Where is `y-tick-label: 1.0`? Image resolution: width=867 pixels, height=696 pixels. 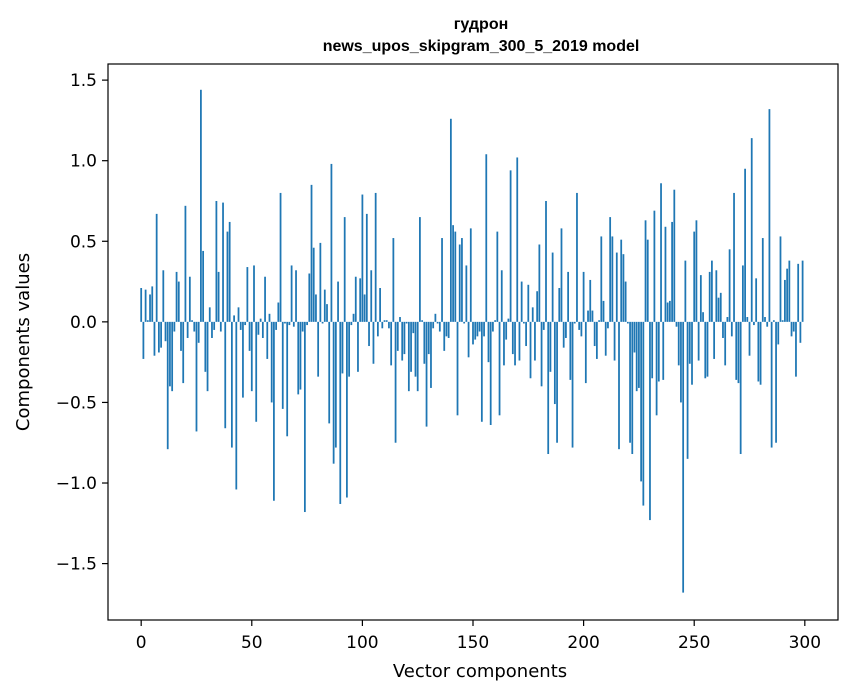
y-tick-label: 1.0 is located at coordinates (83, 162).